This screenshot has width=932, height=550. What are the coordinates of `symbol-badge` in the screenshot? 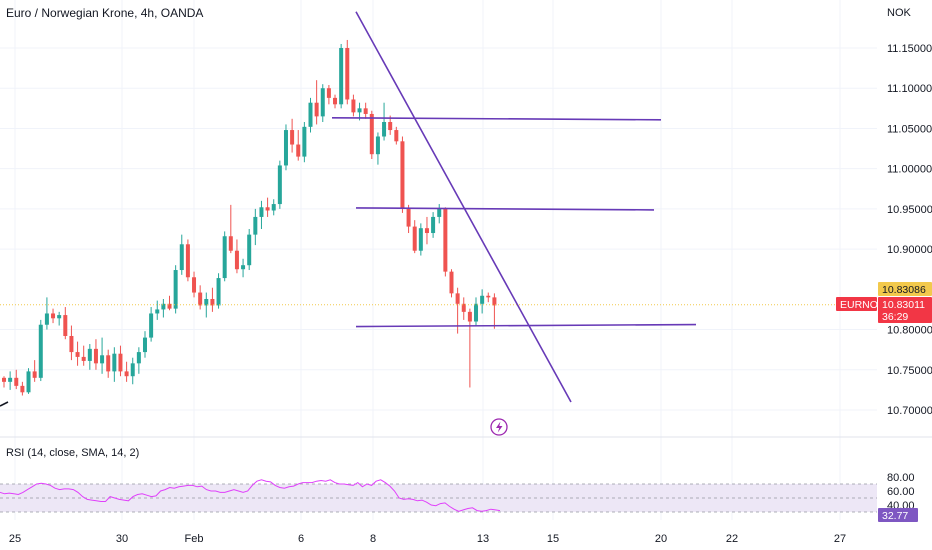 It's located at (856, 304).